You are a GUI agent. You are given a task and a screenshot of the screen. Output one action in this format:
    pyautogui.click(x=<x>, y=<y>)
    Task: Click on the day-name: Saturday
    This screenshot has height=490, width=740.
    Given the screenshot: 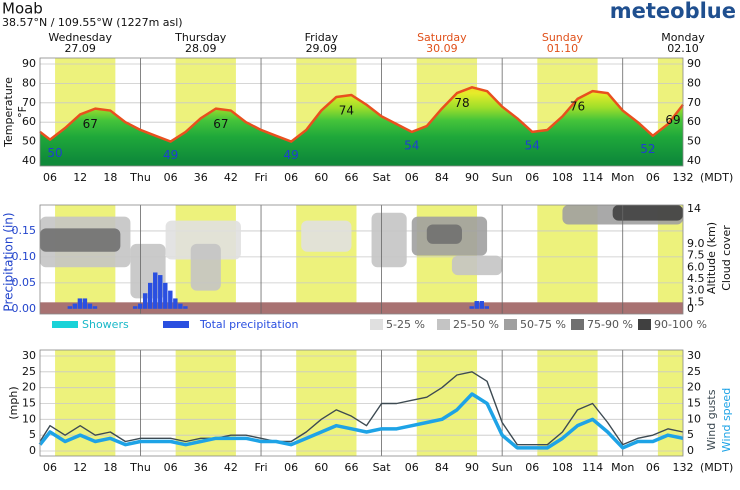 What is the action you would take?
    pyautogui.click(x=442, y=37)
    